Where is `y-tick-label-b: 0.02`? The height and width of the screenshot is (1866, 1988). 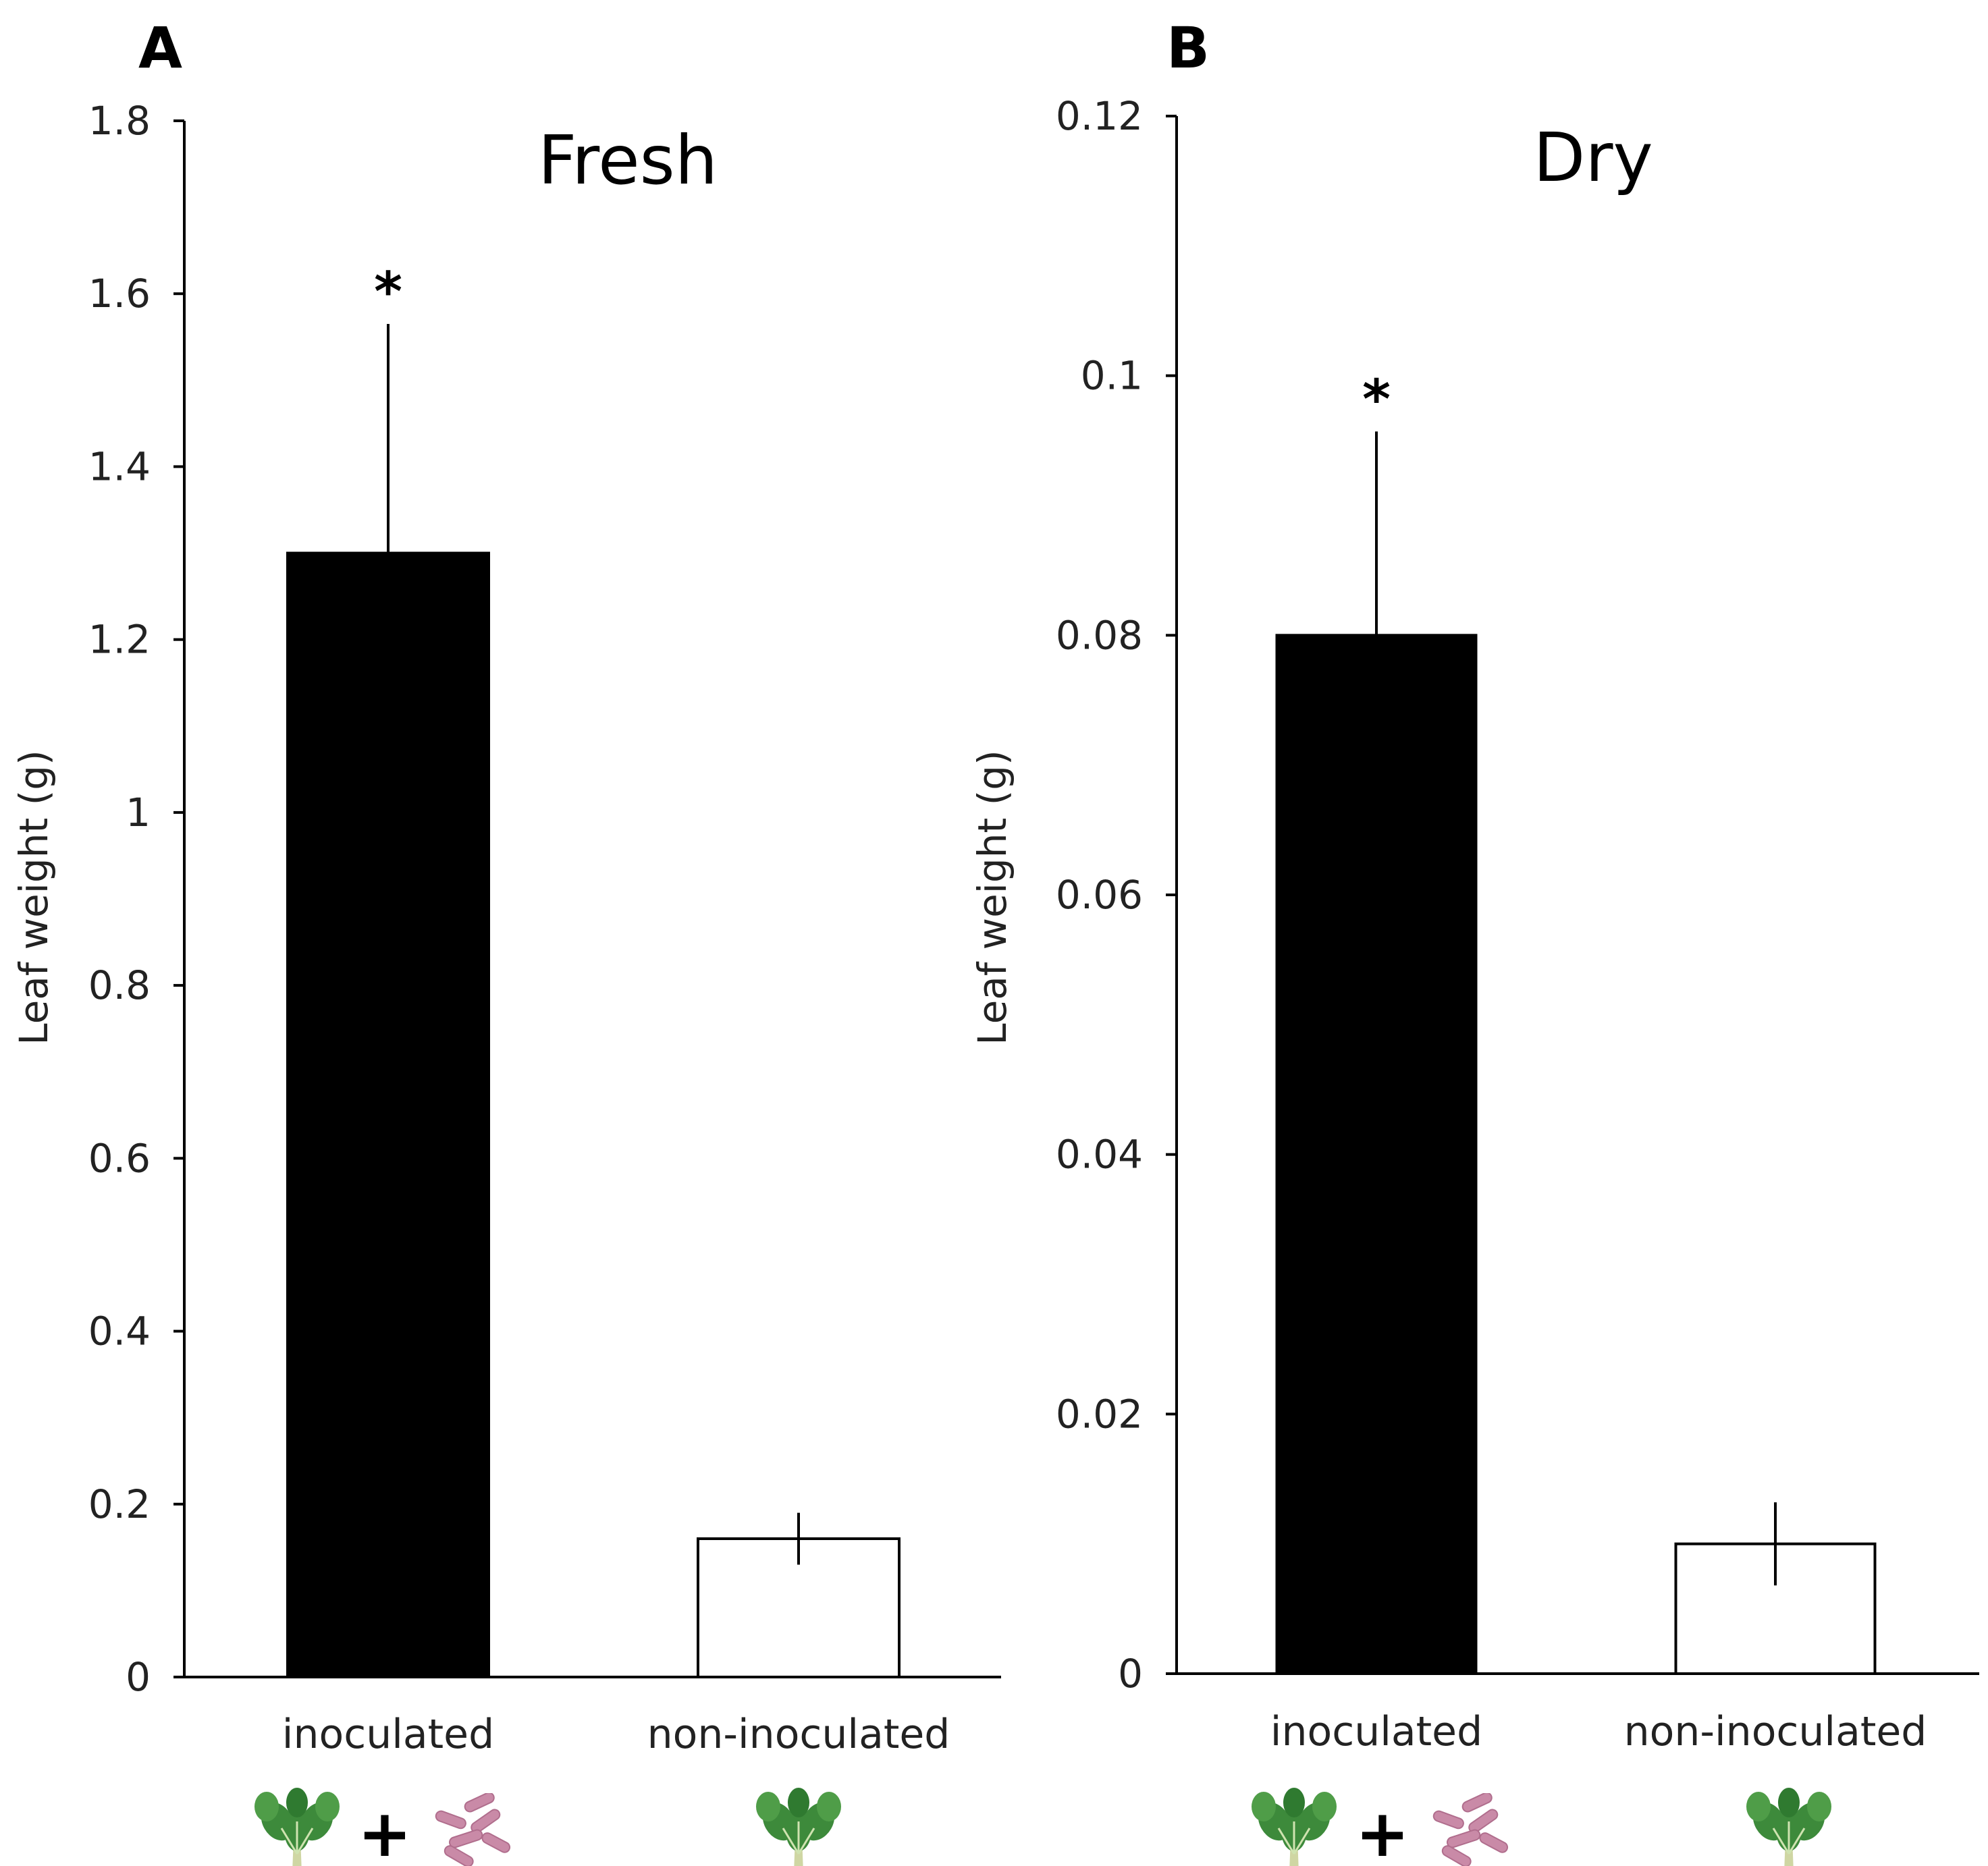
y-tick-label-b: 0.02 is located at coordinates (1099, 1414).